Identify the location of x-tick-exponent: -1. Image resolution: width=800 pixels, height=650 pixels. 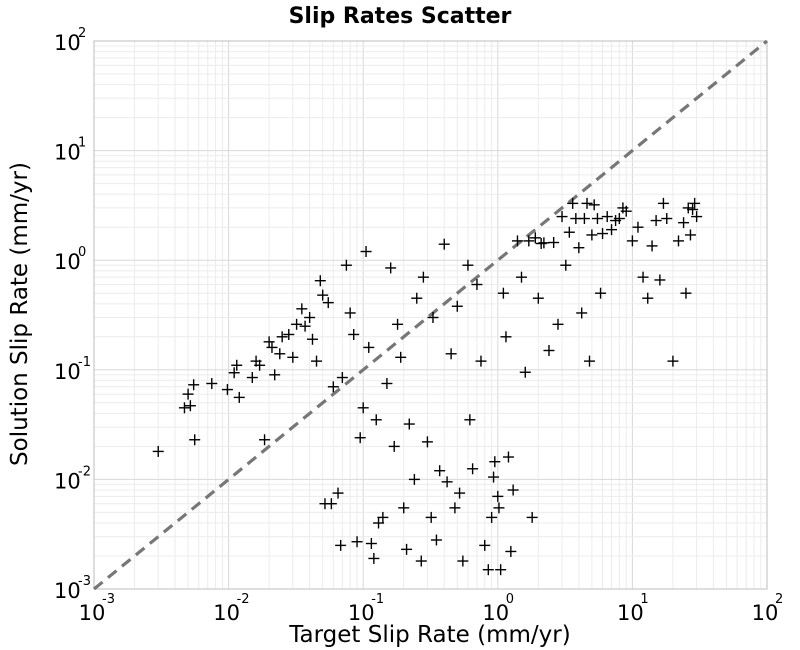
(377, 599).